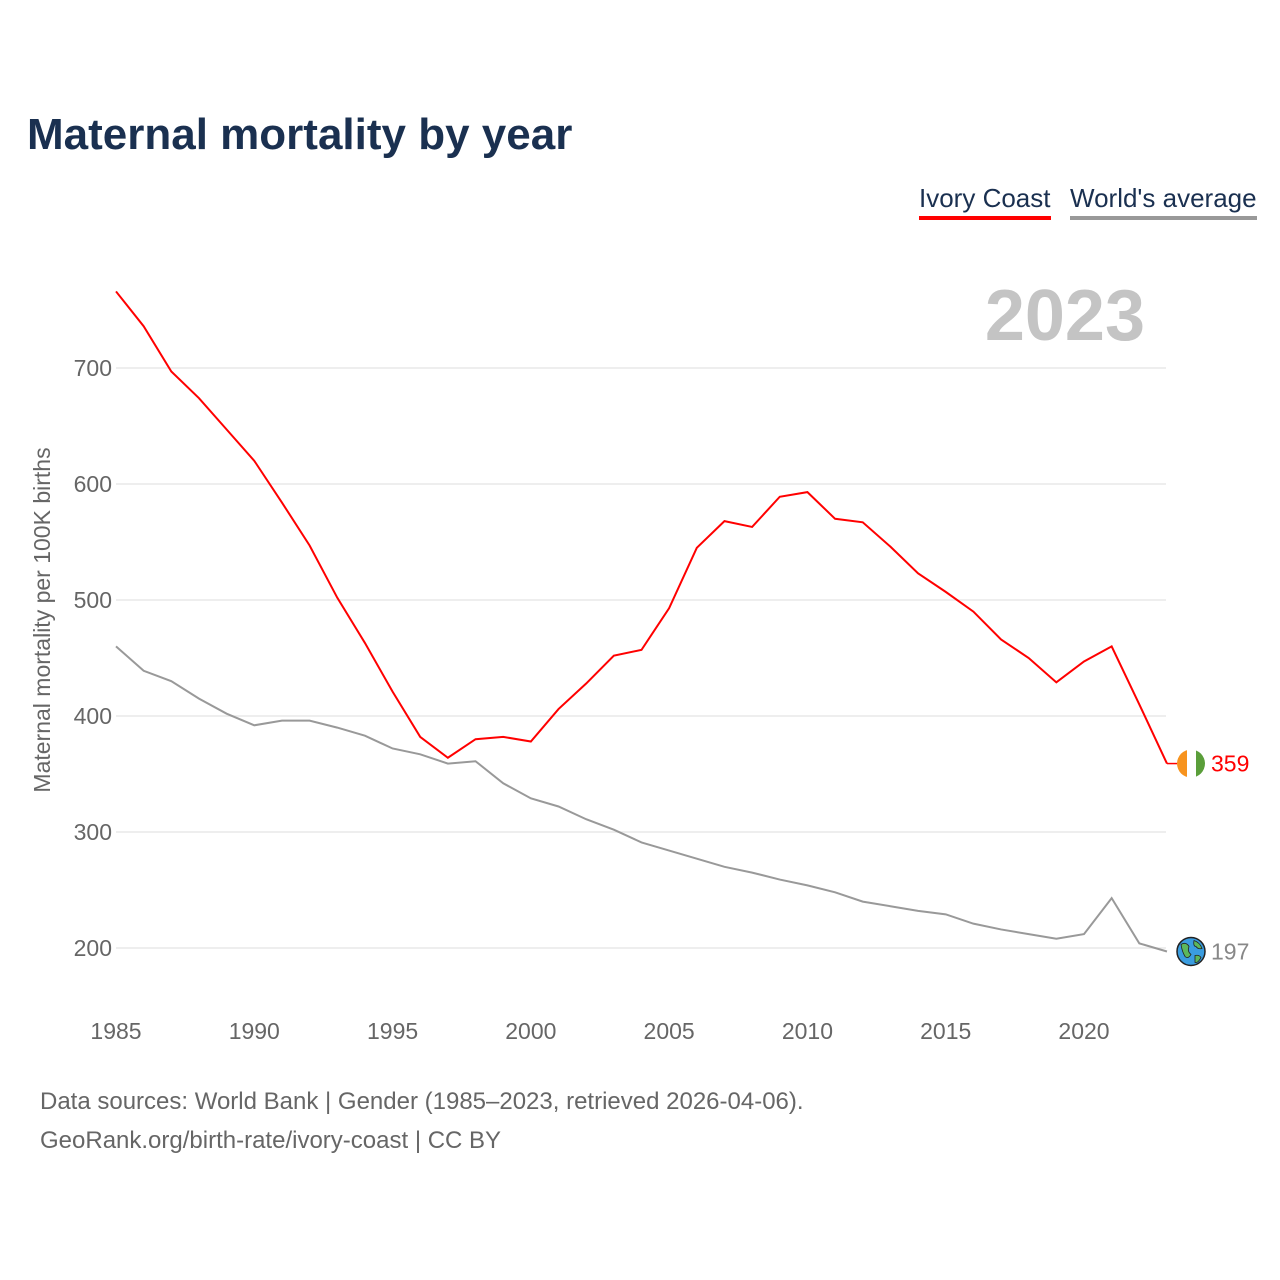 Image resolution: width=1280 pixels, height=1280 pixels. I want to click on y-tick-label: 400, so click(93, 716).